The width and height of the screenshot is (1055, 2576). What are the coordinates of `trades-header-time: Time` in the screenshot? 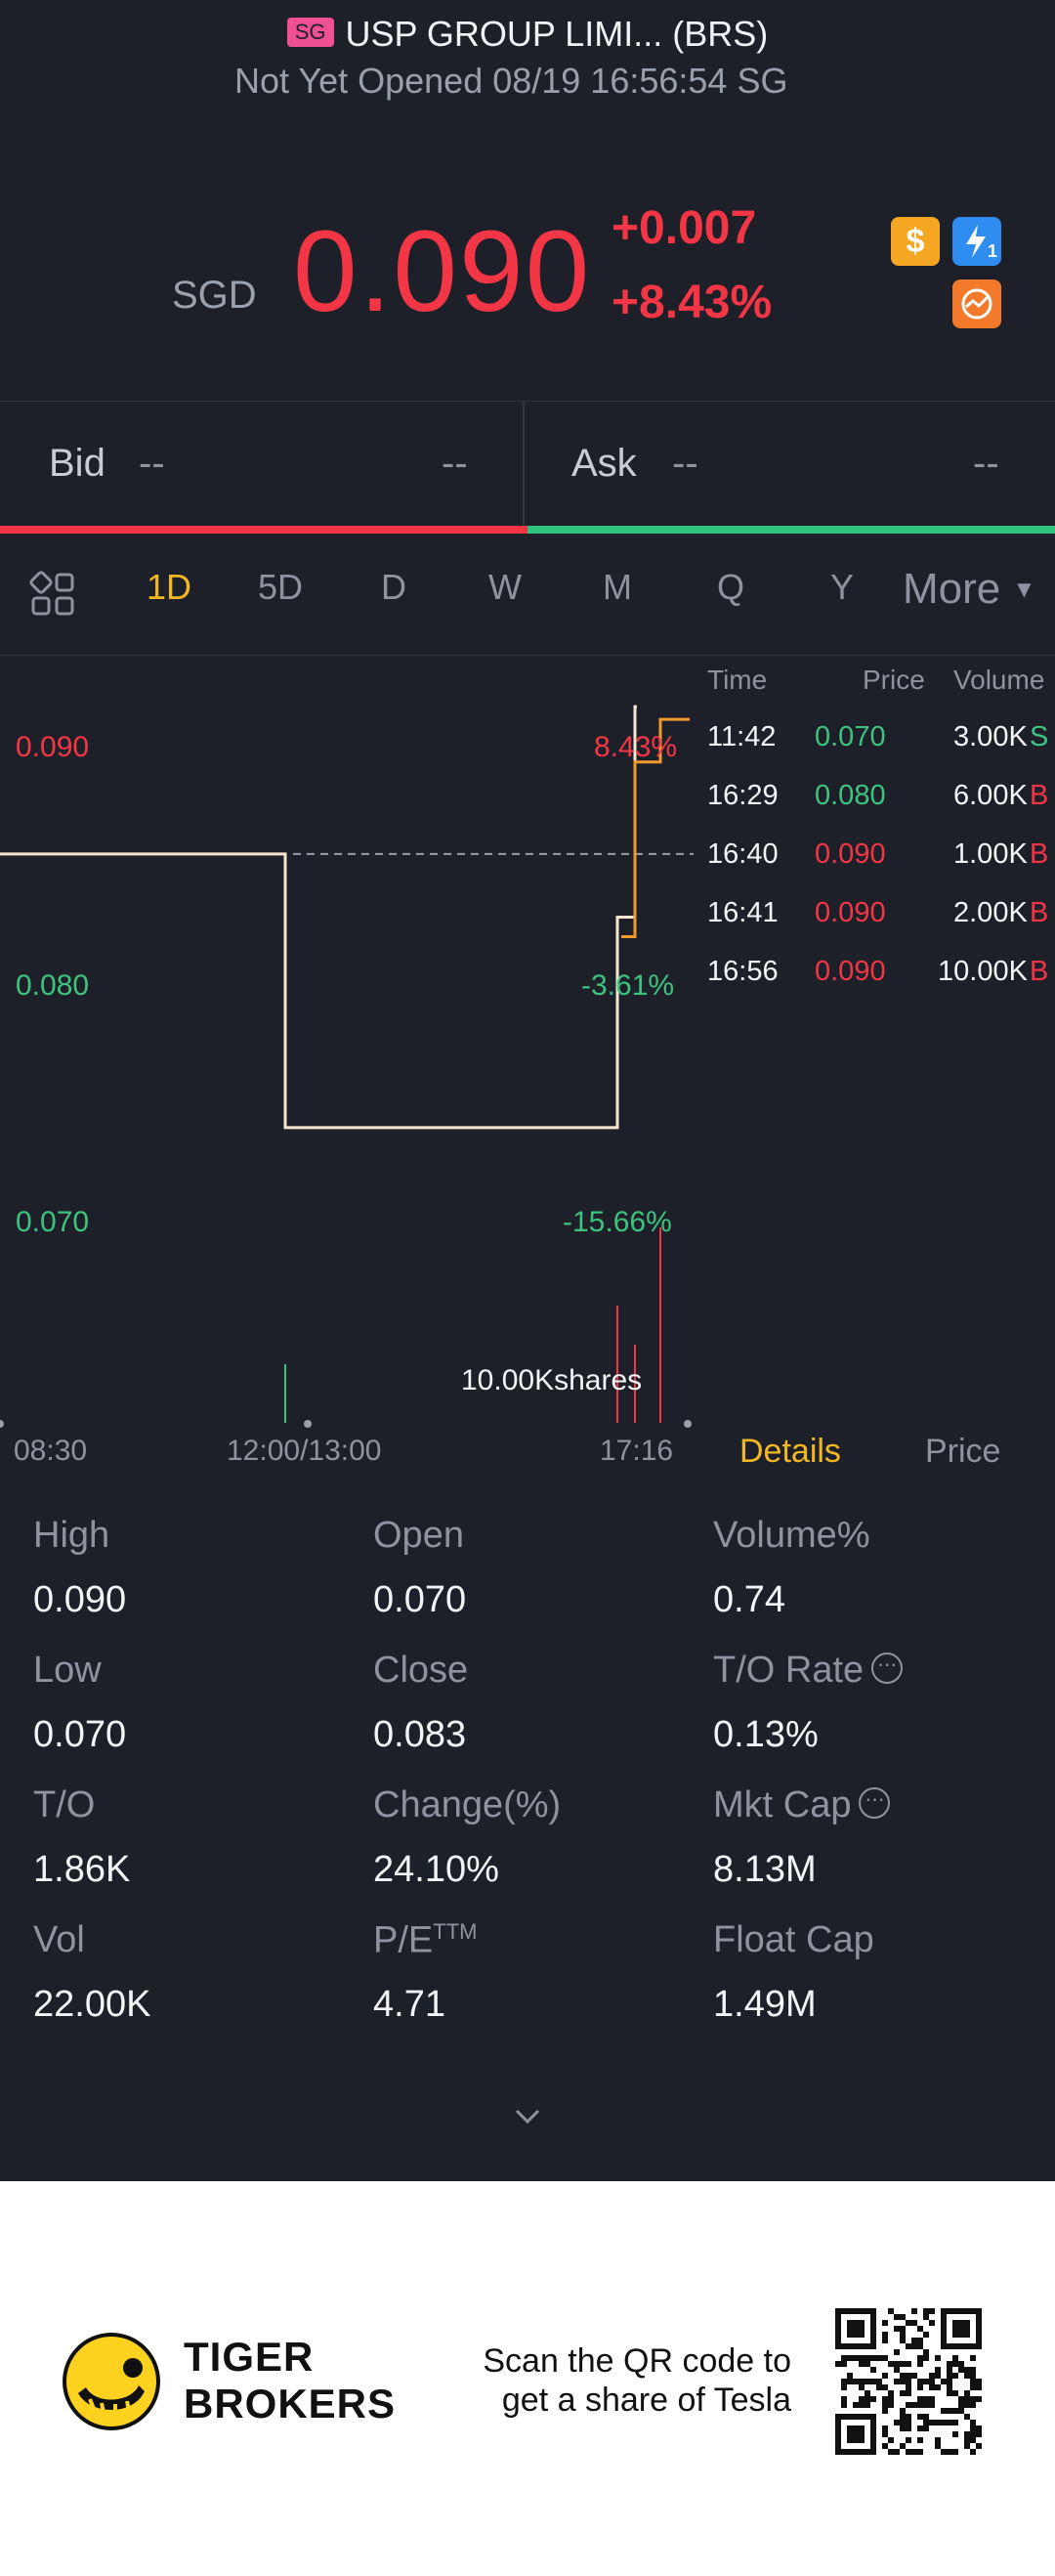 It's located at (737, 680).